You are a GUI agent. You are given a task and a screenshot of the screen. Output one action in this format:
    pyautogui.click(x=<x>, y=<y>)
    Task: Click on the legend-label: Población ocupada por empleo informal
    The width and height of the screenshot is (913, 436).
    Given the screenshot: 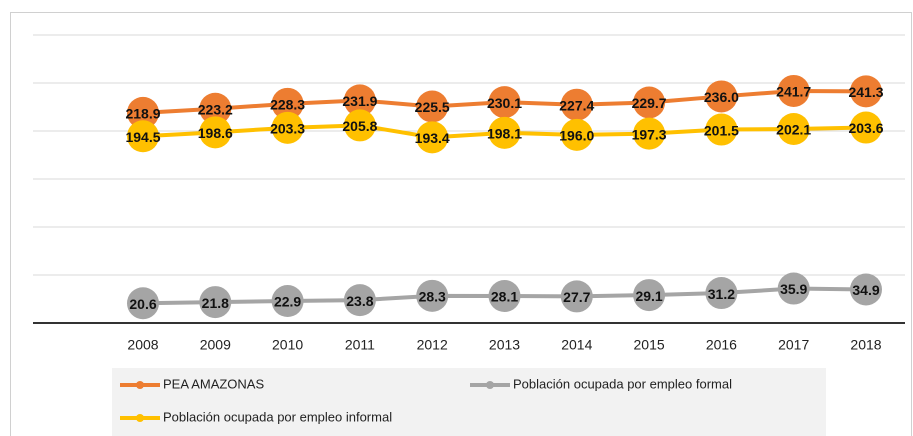 What is the action you would take?
    pyautogui.click(x=277, y=416)
    